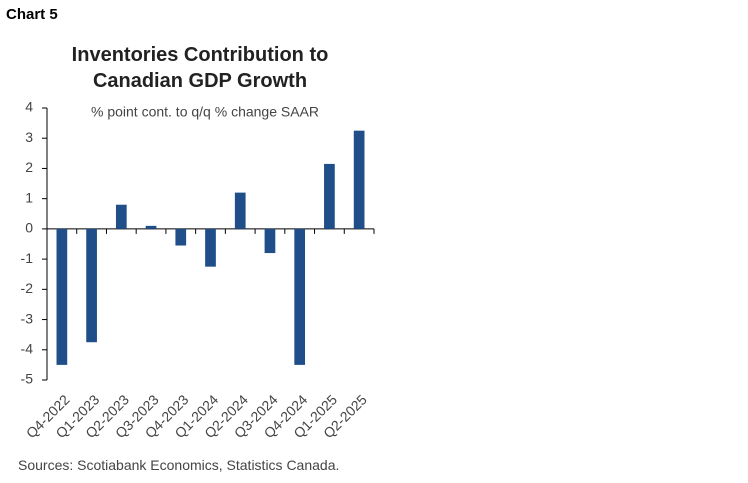  I want to click on y-tick-label: 1, so click(29, 197).